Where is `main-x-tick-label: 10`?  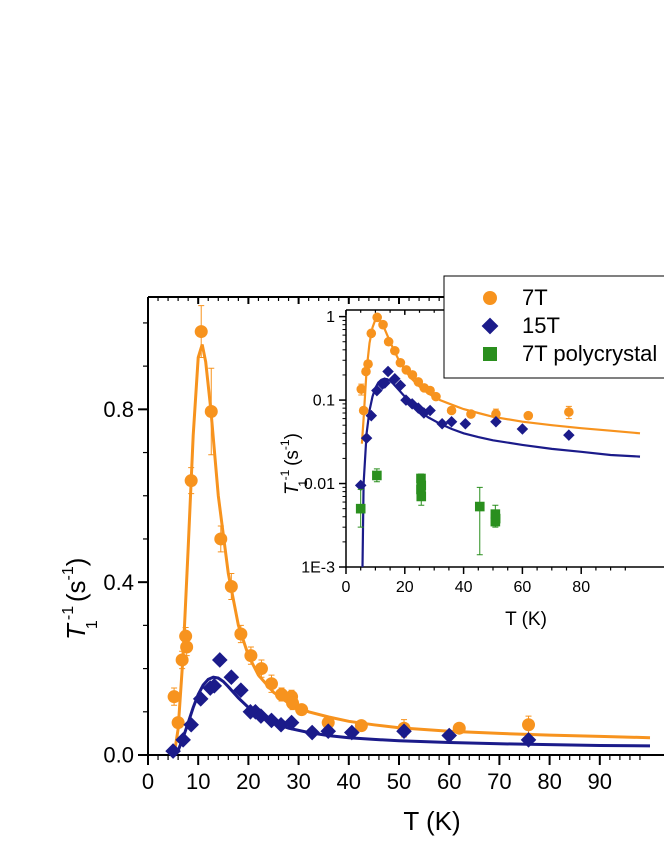
main-x-tick-label: 10 is located at coordinates (198, 781).